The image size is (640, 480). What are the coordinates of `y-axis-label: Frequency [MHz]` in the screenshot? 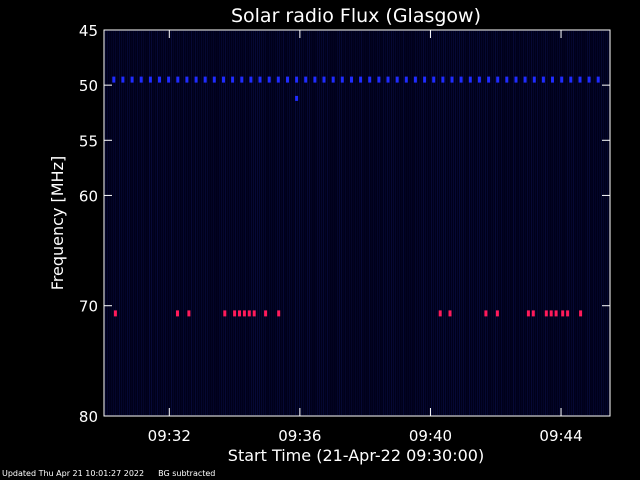 It's located at (57, 223).